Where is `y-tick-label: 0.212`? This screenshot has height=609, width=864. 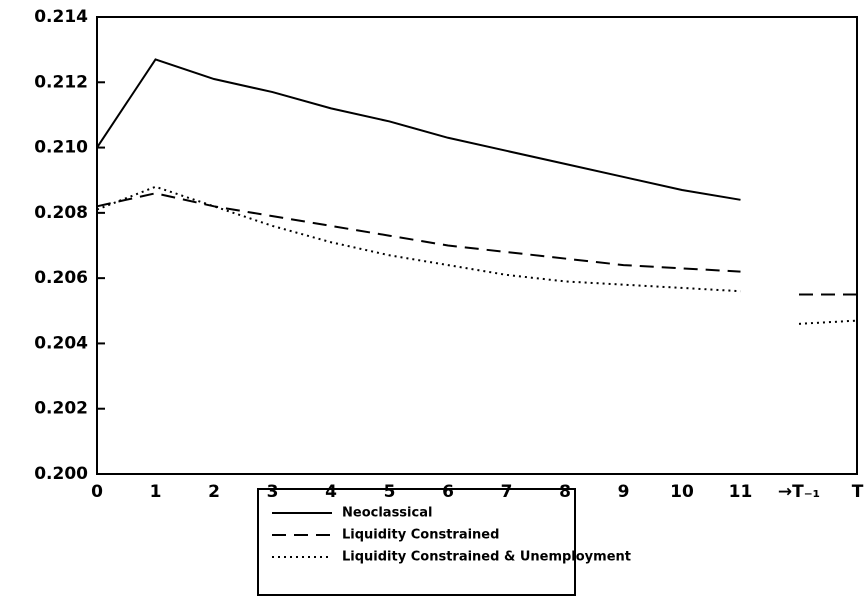 y-tick-label: 0.212 is located at coordinates (61, 82).